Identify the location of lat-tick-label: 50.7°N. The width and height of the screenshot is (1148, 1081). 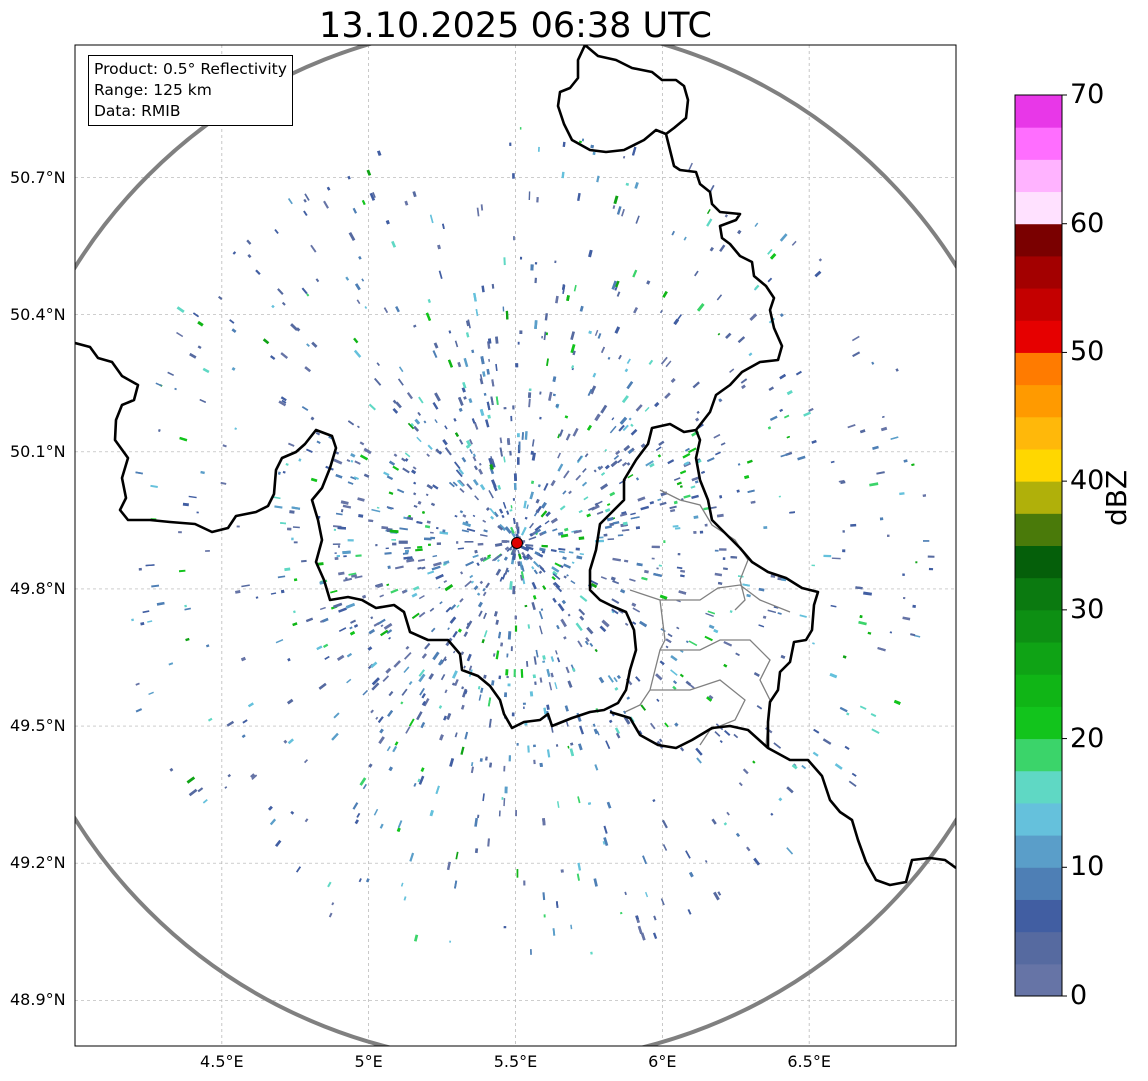
(38, 177).